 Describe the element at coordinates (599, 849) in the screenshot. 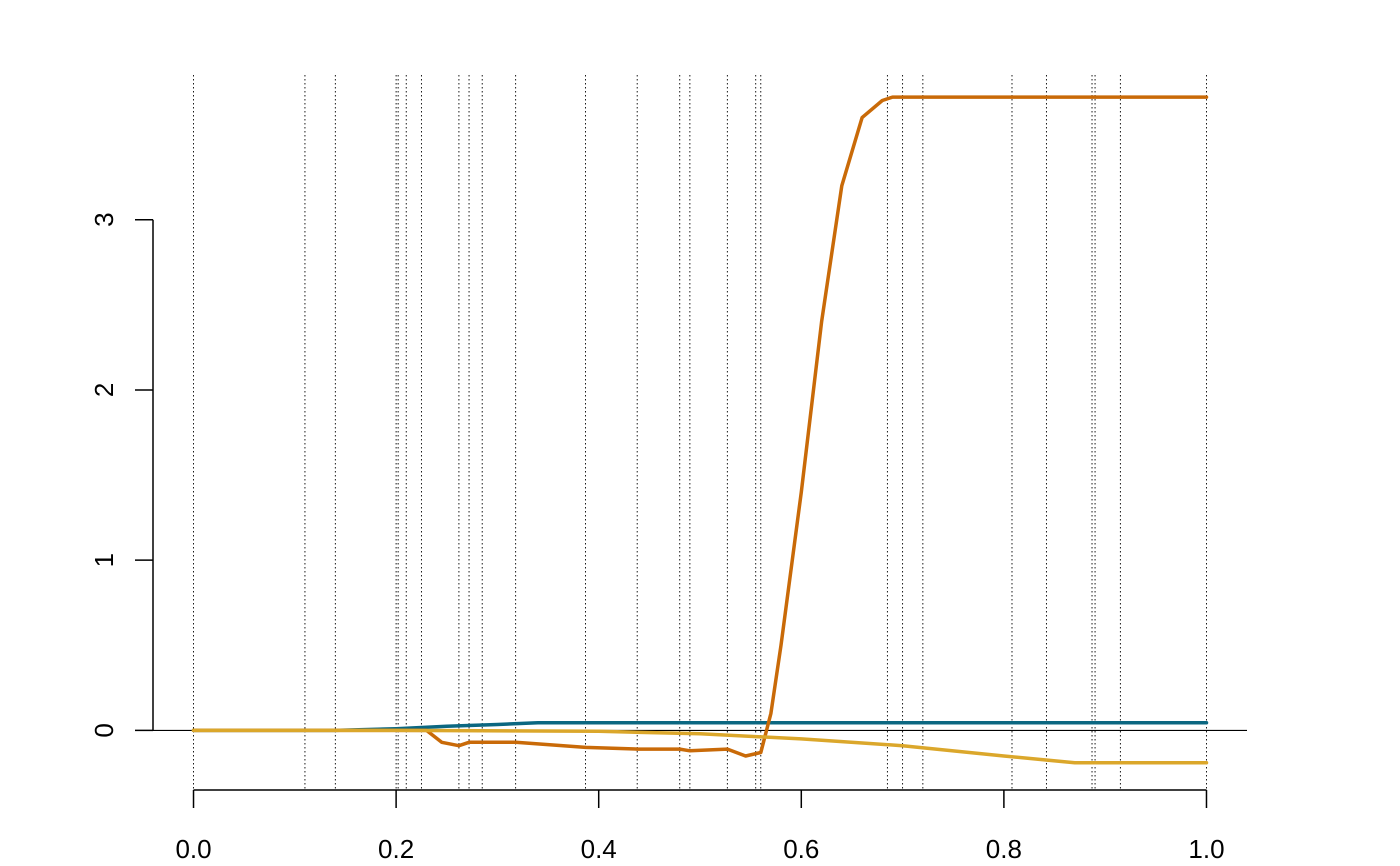

I see `x-tick-label: 0.4` at that location.